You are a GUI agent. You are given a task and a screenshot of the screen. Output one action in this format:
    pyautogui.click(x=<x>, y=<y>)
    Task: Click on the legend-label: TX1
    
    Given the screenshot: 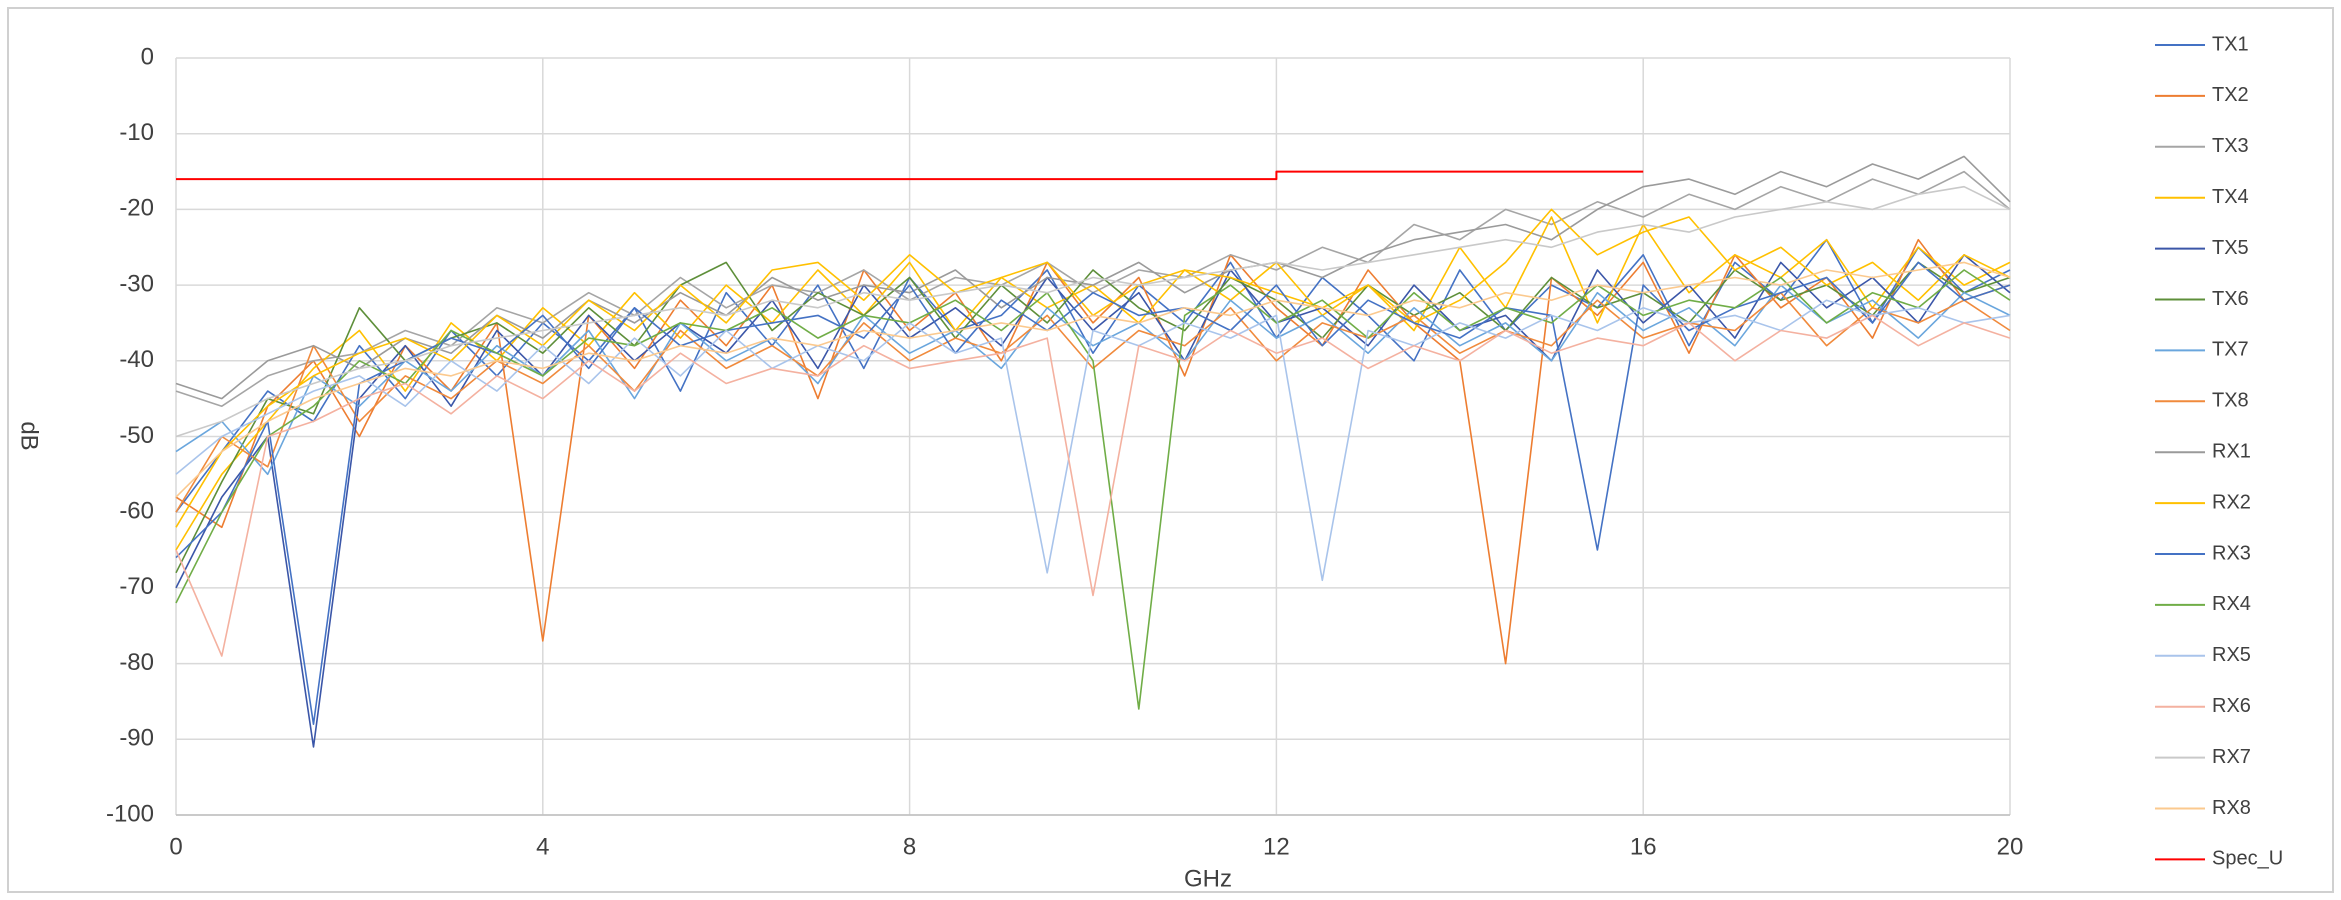 What is the action you would take?
    pyautogui.click(x=2230, y=44)
    